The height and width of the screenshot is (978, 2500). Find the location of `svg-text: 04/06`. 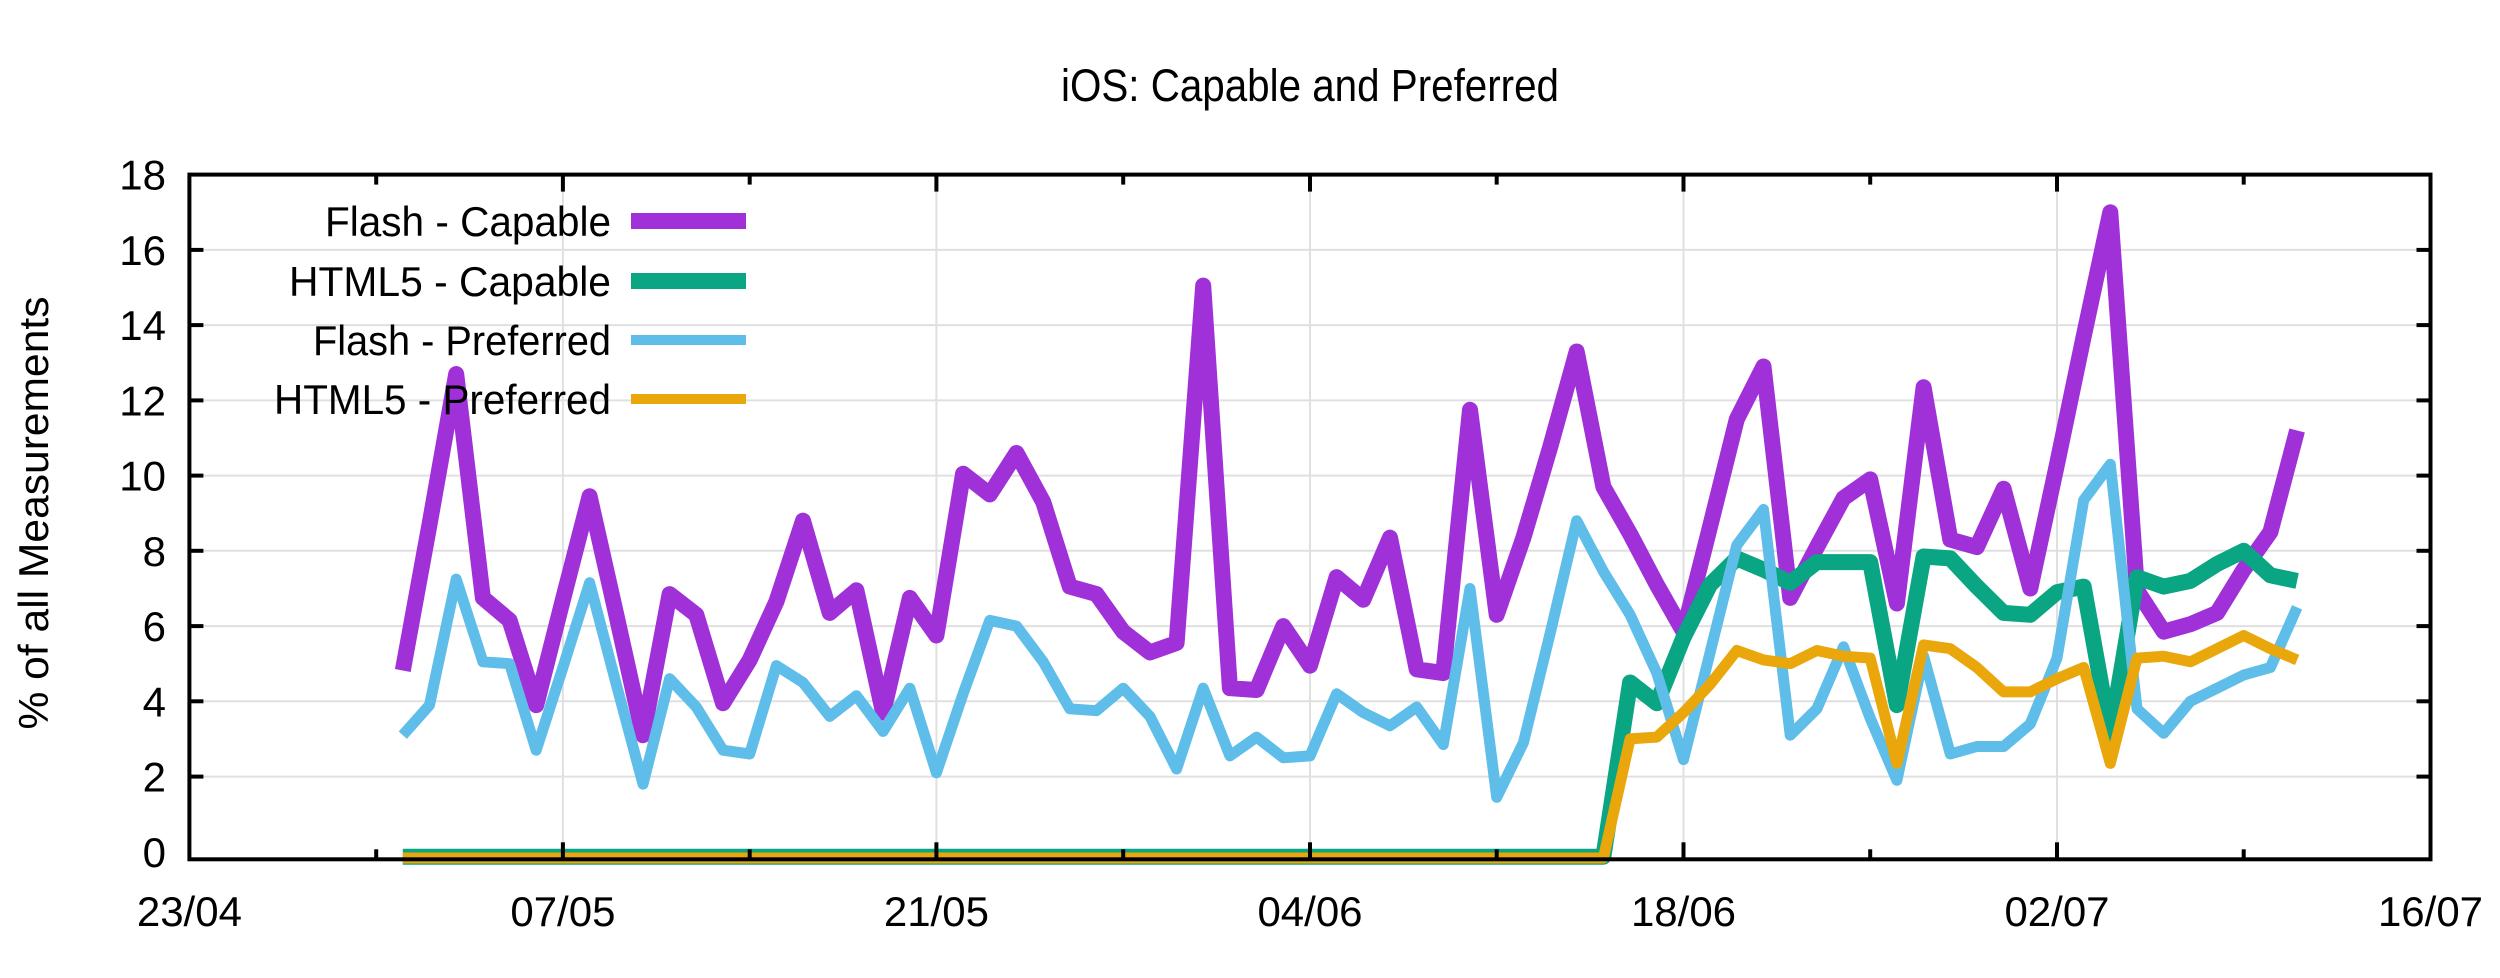

svg-text: 04/06 is located at coordinates (1309, 911).